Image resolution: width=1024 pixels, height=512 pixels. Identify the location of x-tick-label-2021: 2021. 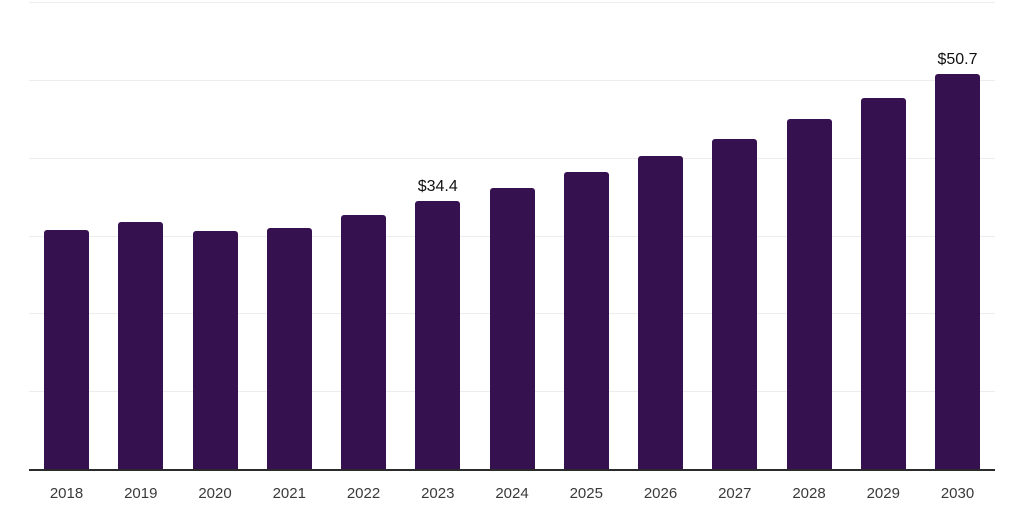
(289, 493).